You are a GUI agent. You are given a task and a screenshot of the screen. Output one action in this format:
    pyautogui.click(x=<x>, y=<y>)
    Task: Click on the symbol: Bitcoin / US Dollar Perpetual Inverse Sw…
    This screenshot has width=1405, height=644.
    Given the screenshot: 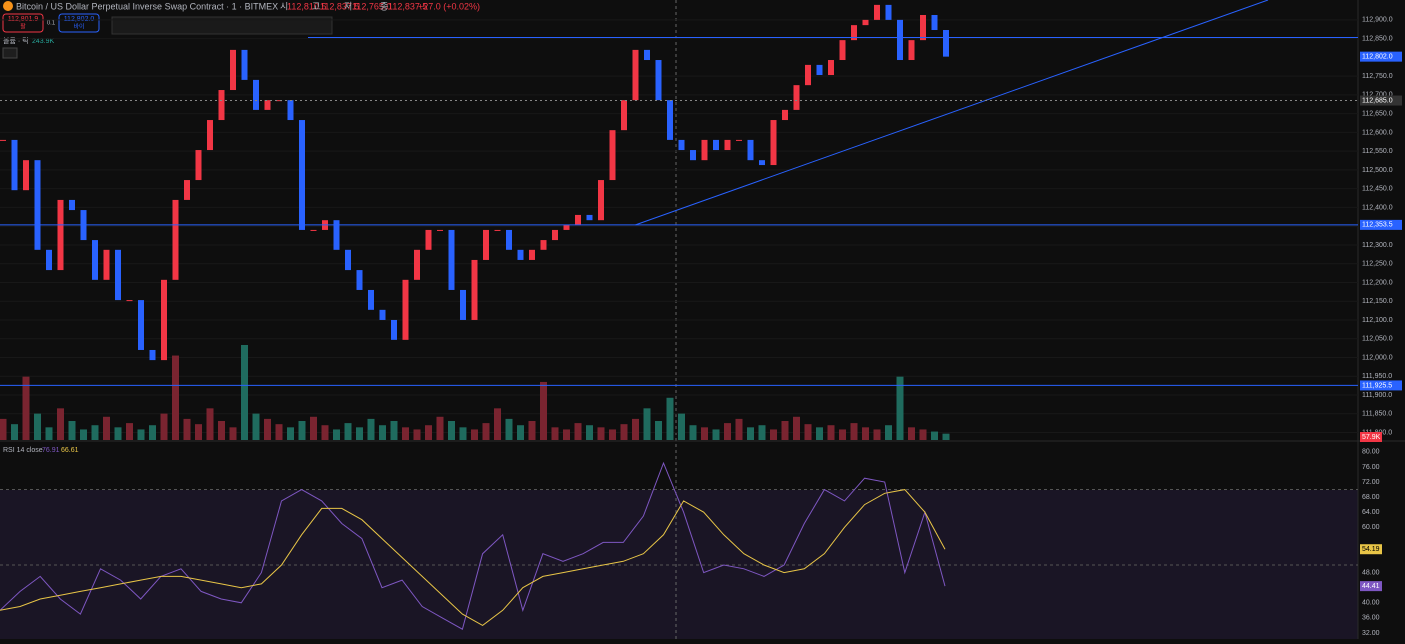 What is the action you would take?
    pyautogui.click(x=147, y=6)
    